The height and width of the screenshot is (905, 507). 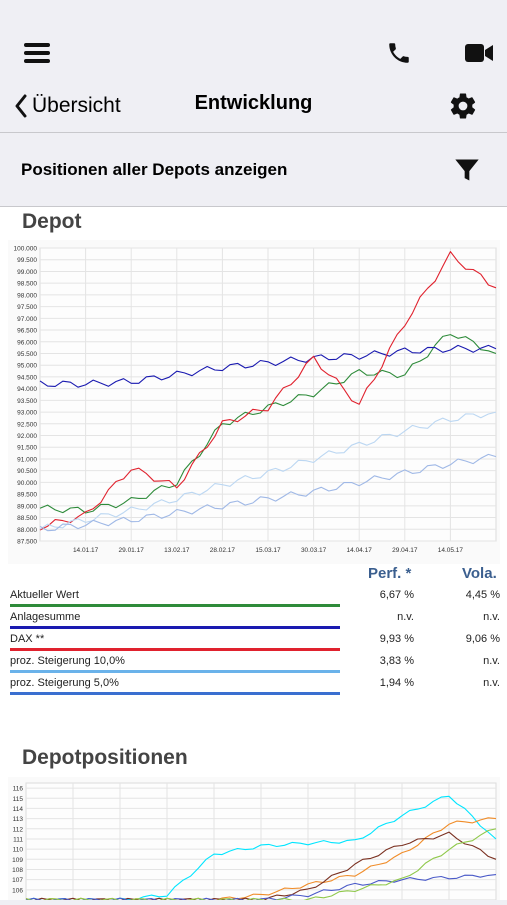 I want to click on vola-header: Vola., so click(x=479, y=573).